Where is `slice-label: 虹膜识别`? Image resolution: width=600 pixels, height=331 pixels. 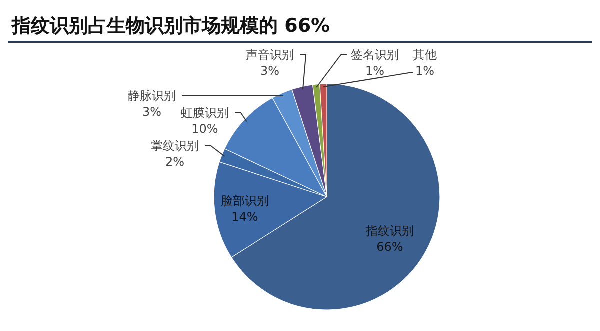 slice-label: 虹膜识别 is located at coordinates (205, 113).